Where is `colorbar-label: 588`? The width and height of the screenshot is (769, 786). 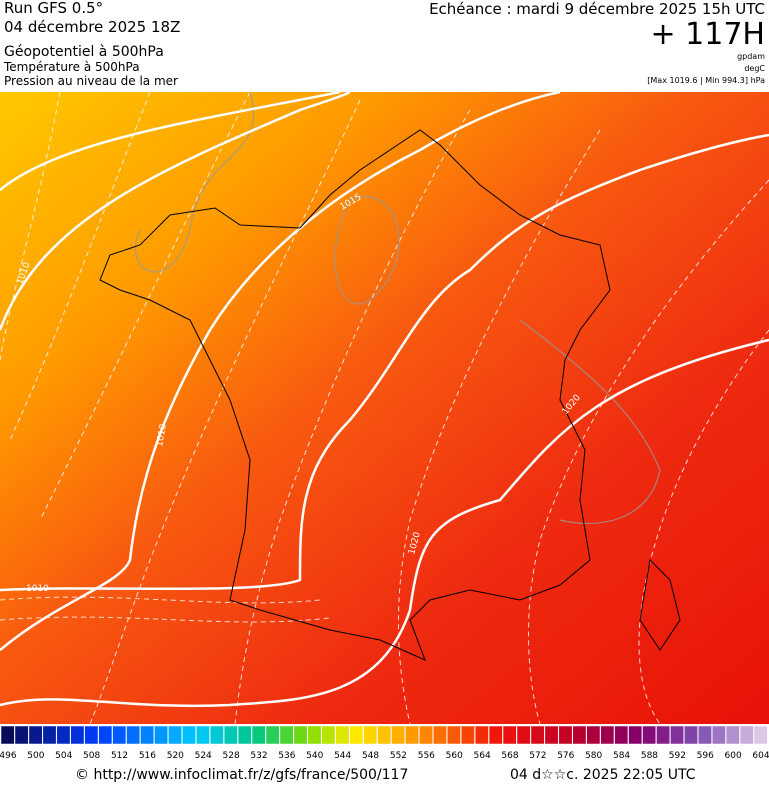
colorbar-label: 588 is located at coordinates (649, 756).